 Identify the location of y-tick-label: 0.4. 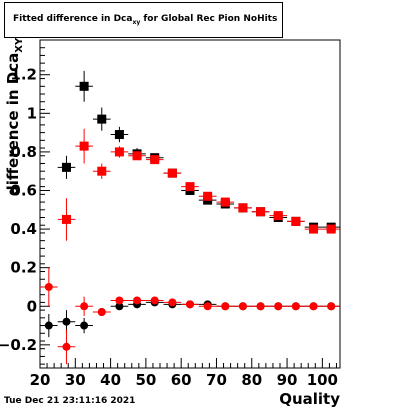
(23, 229).